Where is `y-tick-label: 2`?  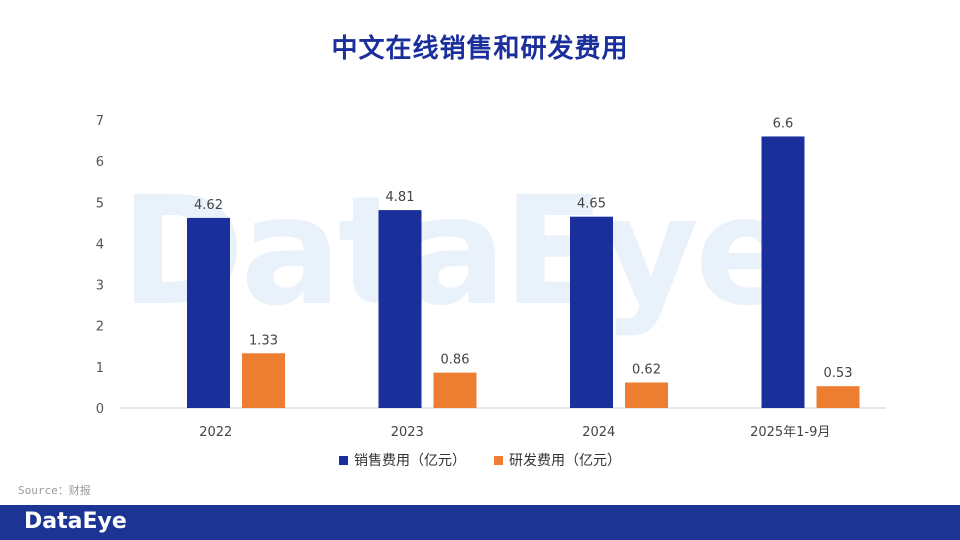
y-tick-label: 2 is located at coordinates (100, 327).